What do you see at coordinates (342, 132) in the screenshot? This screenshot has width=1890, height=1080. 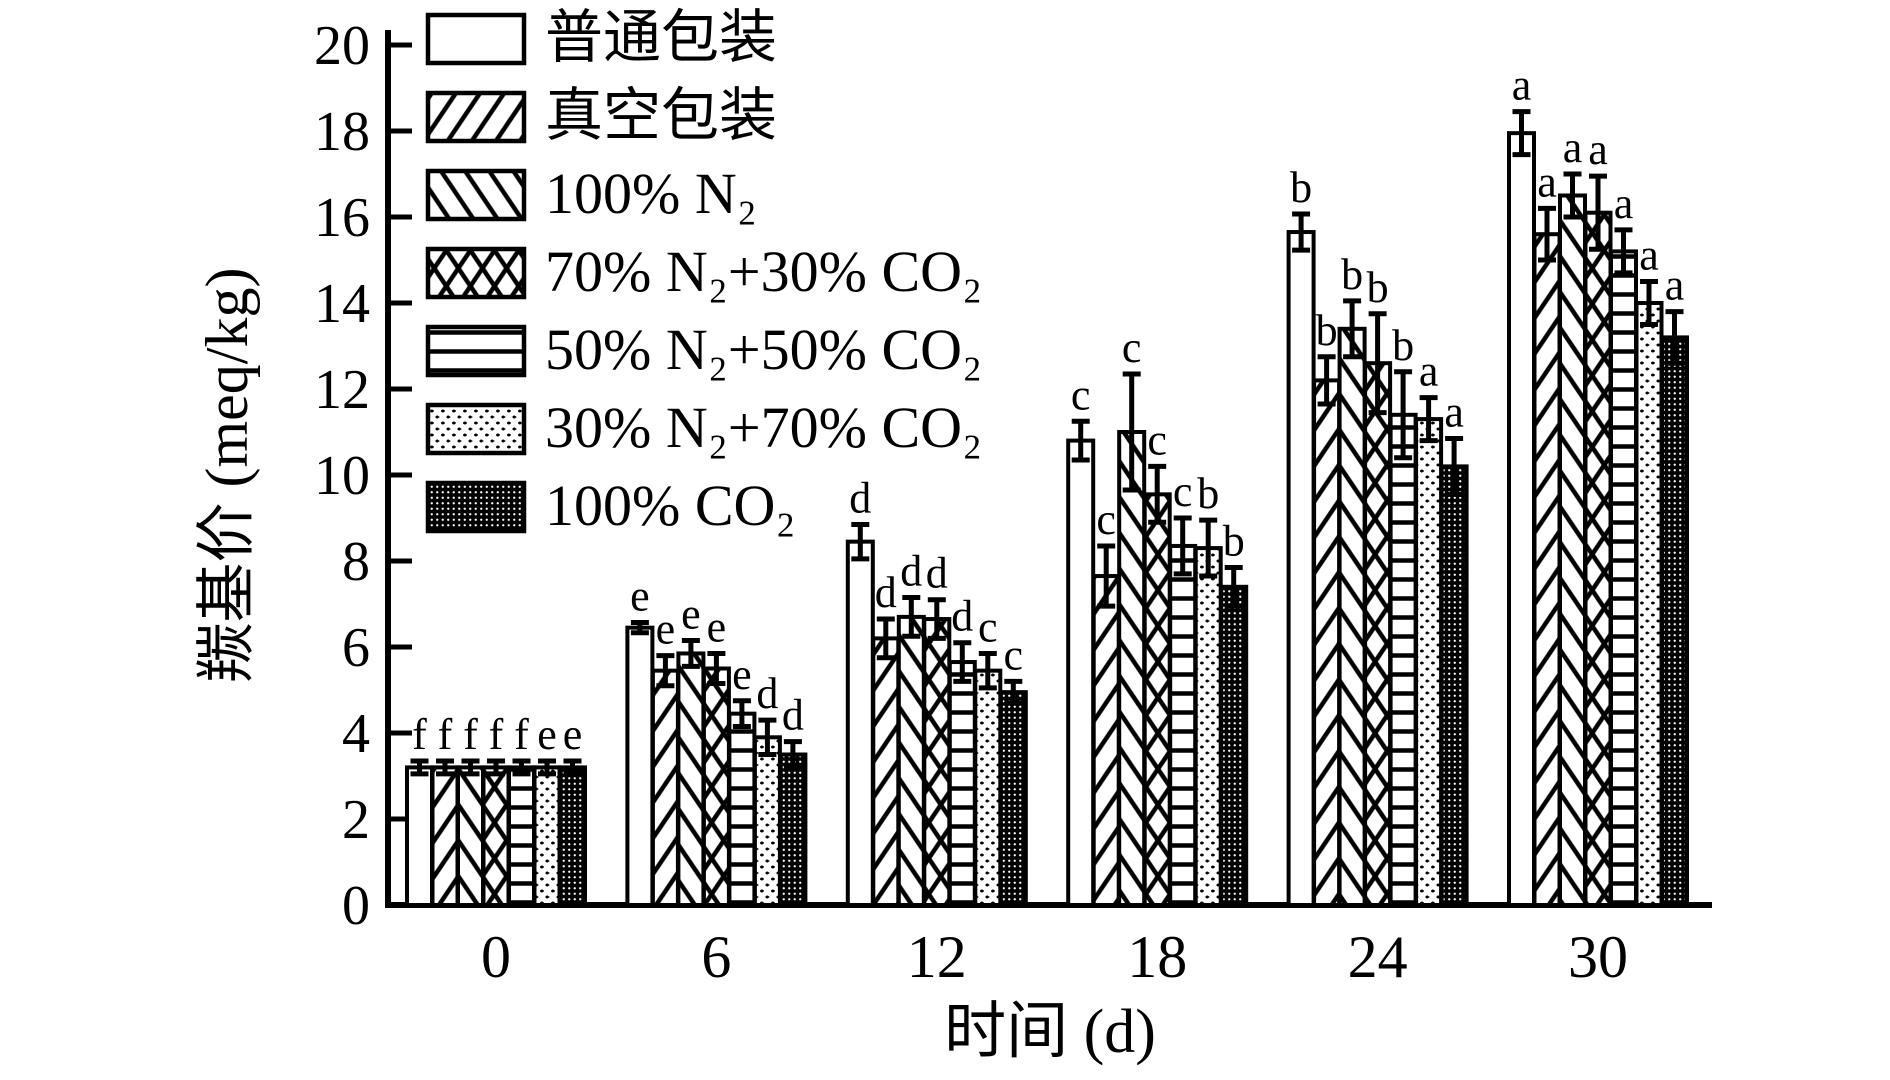 I see `y-tick-label: 18` at bounding box center [342, 132].